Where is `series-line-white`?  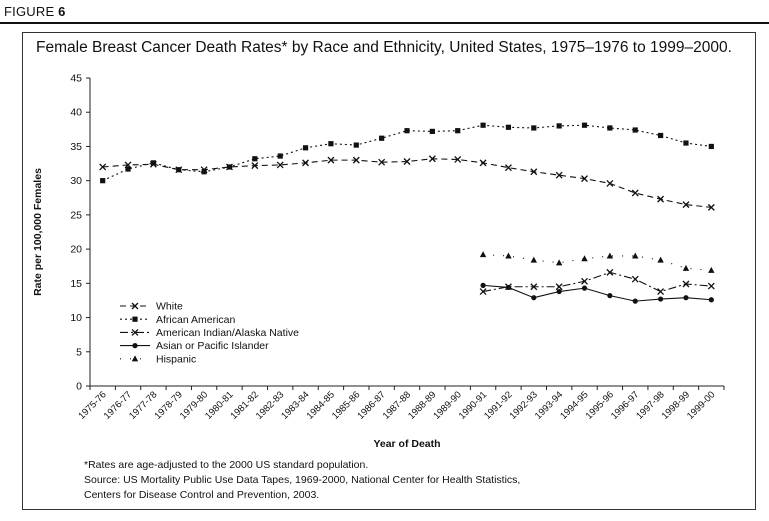
series-line-white is located at coordinates (407, 183).